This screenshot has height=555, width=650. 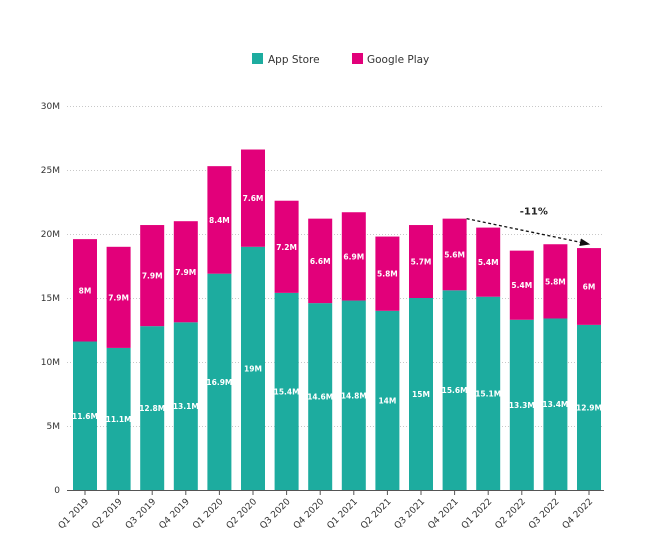 I want to click on x-tick-label: Q3 2019, so click(x=141, y=514).